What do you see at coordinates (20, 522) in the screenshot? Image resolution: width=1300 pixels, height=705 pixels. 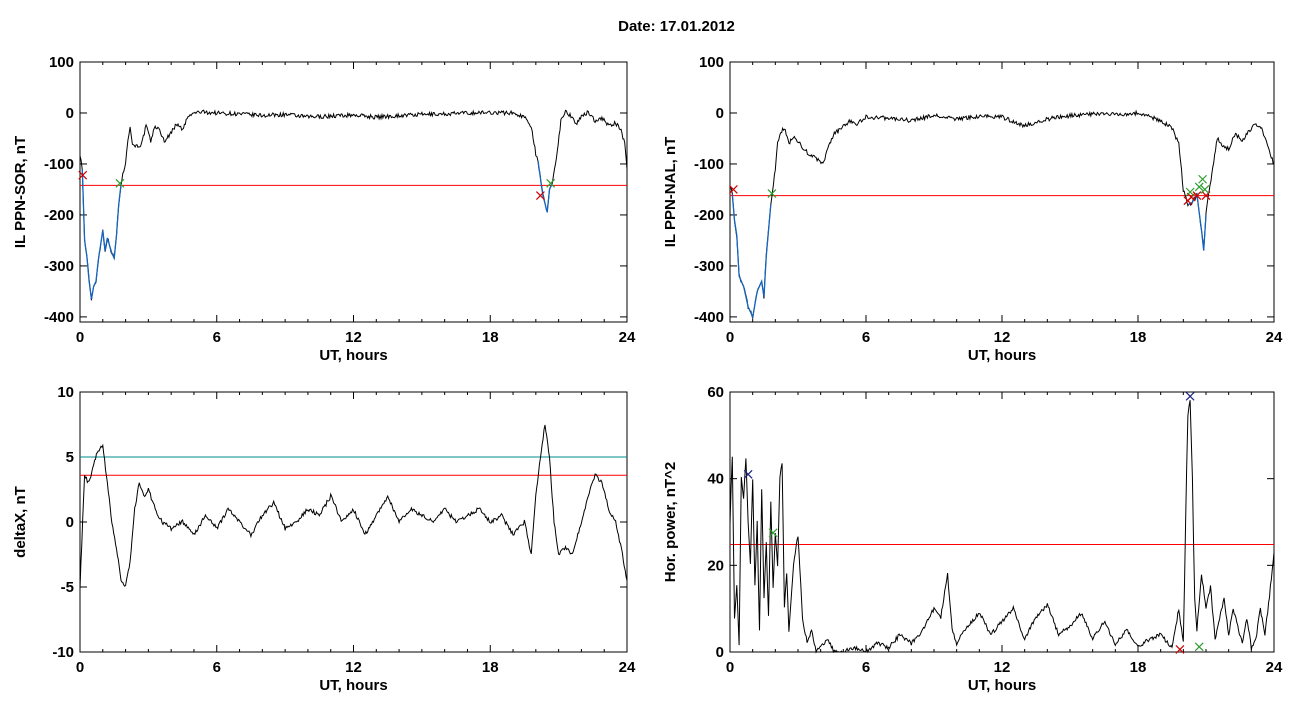 I see `panel-3-ylabel: deltaX, nT` at bounding box center [20, 522].